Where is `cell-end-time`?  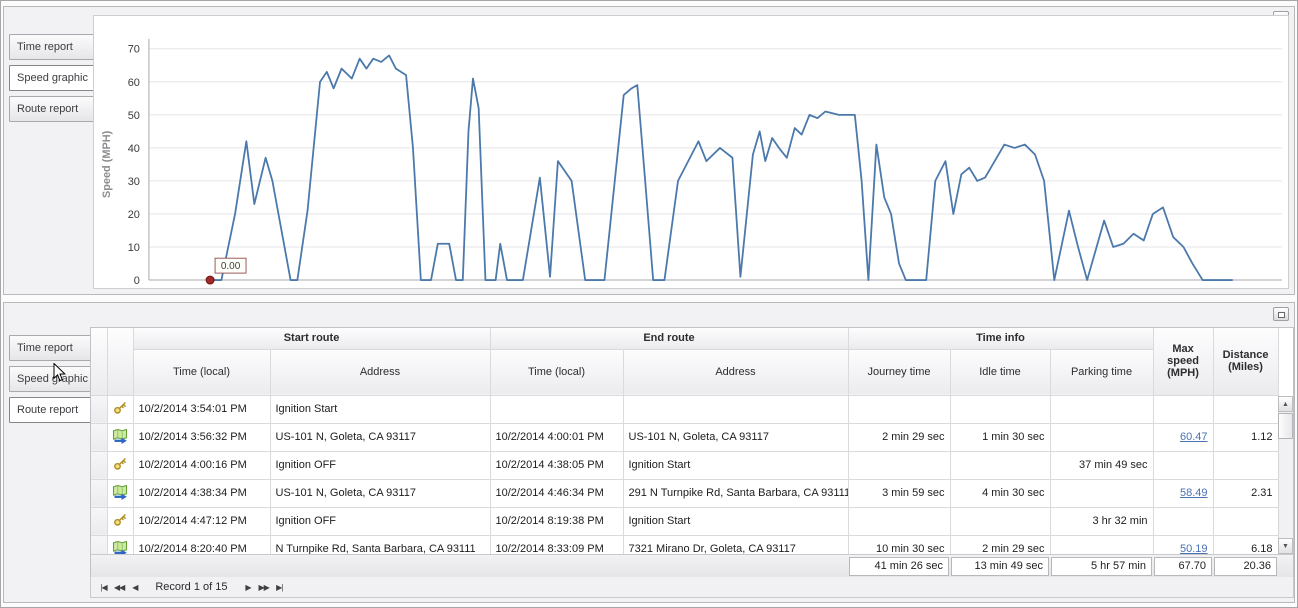
cell-end-time is located at coordinates (557, 409).